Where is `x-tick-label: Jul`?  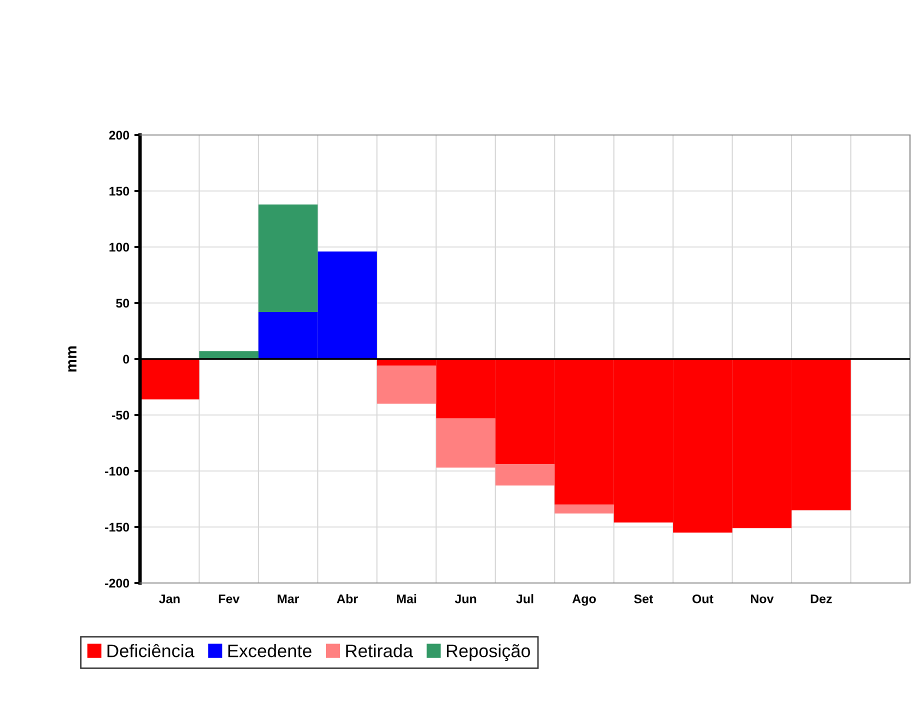
x-tick-label: Jul is located at coordinates (525, 599).